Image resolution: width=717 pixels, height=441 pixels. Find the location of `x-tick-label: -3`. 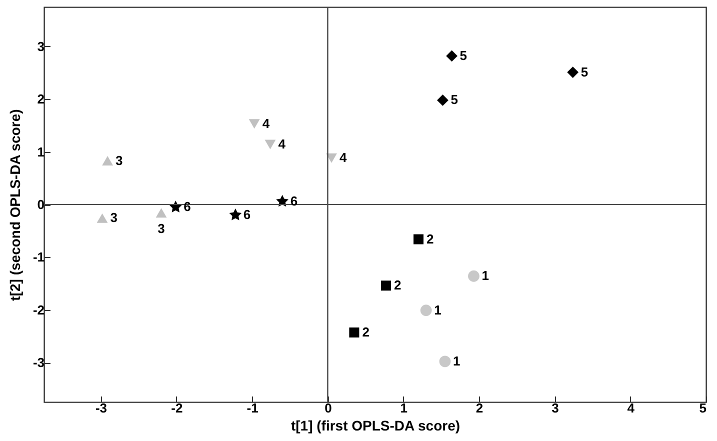

x-tick-label: -3 is located at coordinates (101, 408).